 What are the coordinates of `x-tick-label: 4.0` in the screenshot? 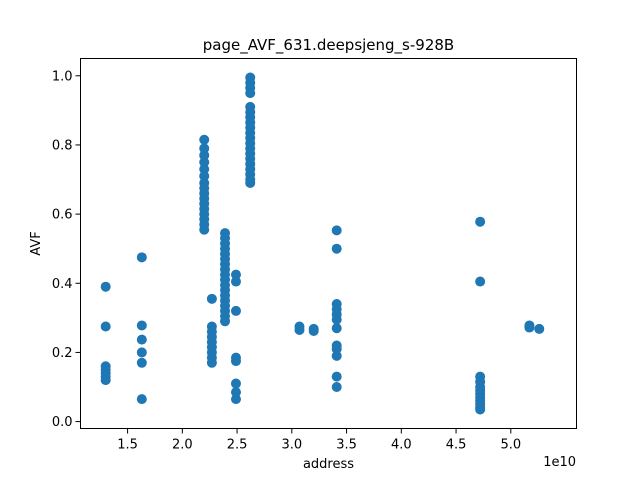 It's located at (401, 445).